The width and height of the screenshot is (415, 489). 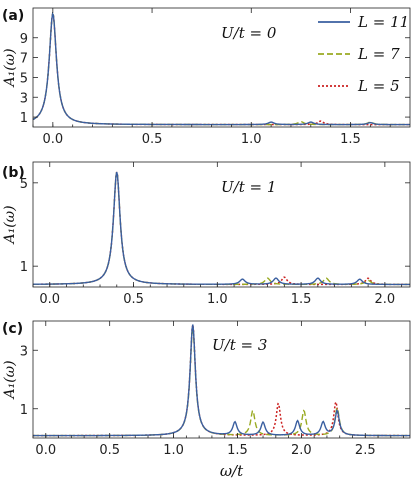 What do you see at coordinates (239, 345) in the screenshot?
I see `annotation-ut: U/t = 3` at bounding box center [239, 345].